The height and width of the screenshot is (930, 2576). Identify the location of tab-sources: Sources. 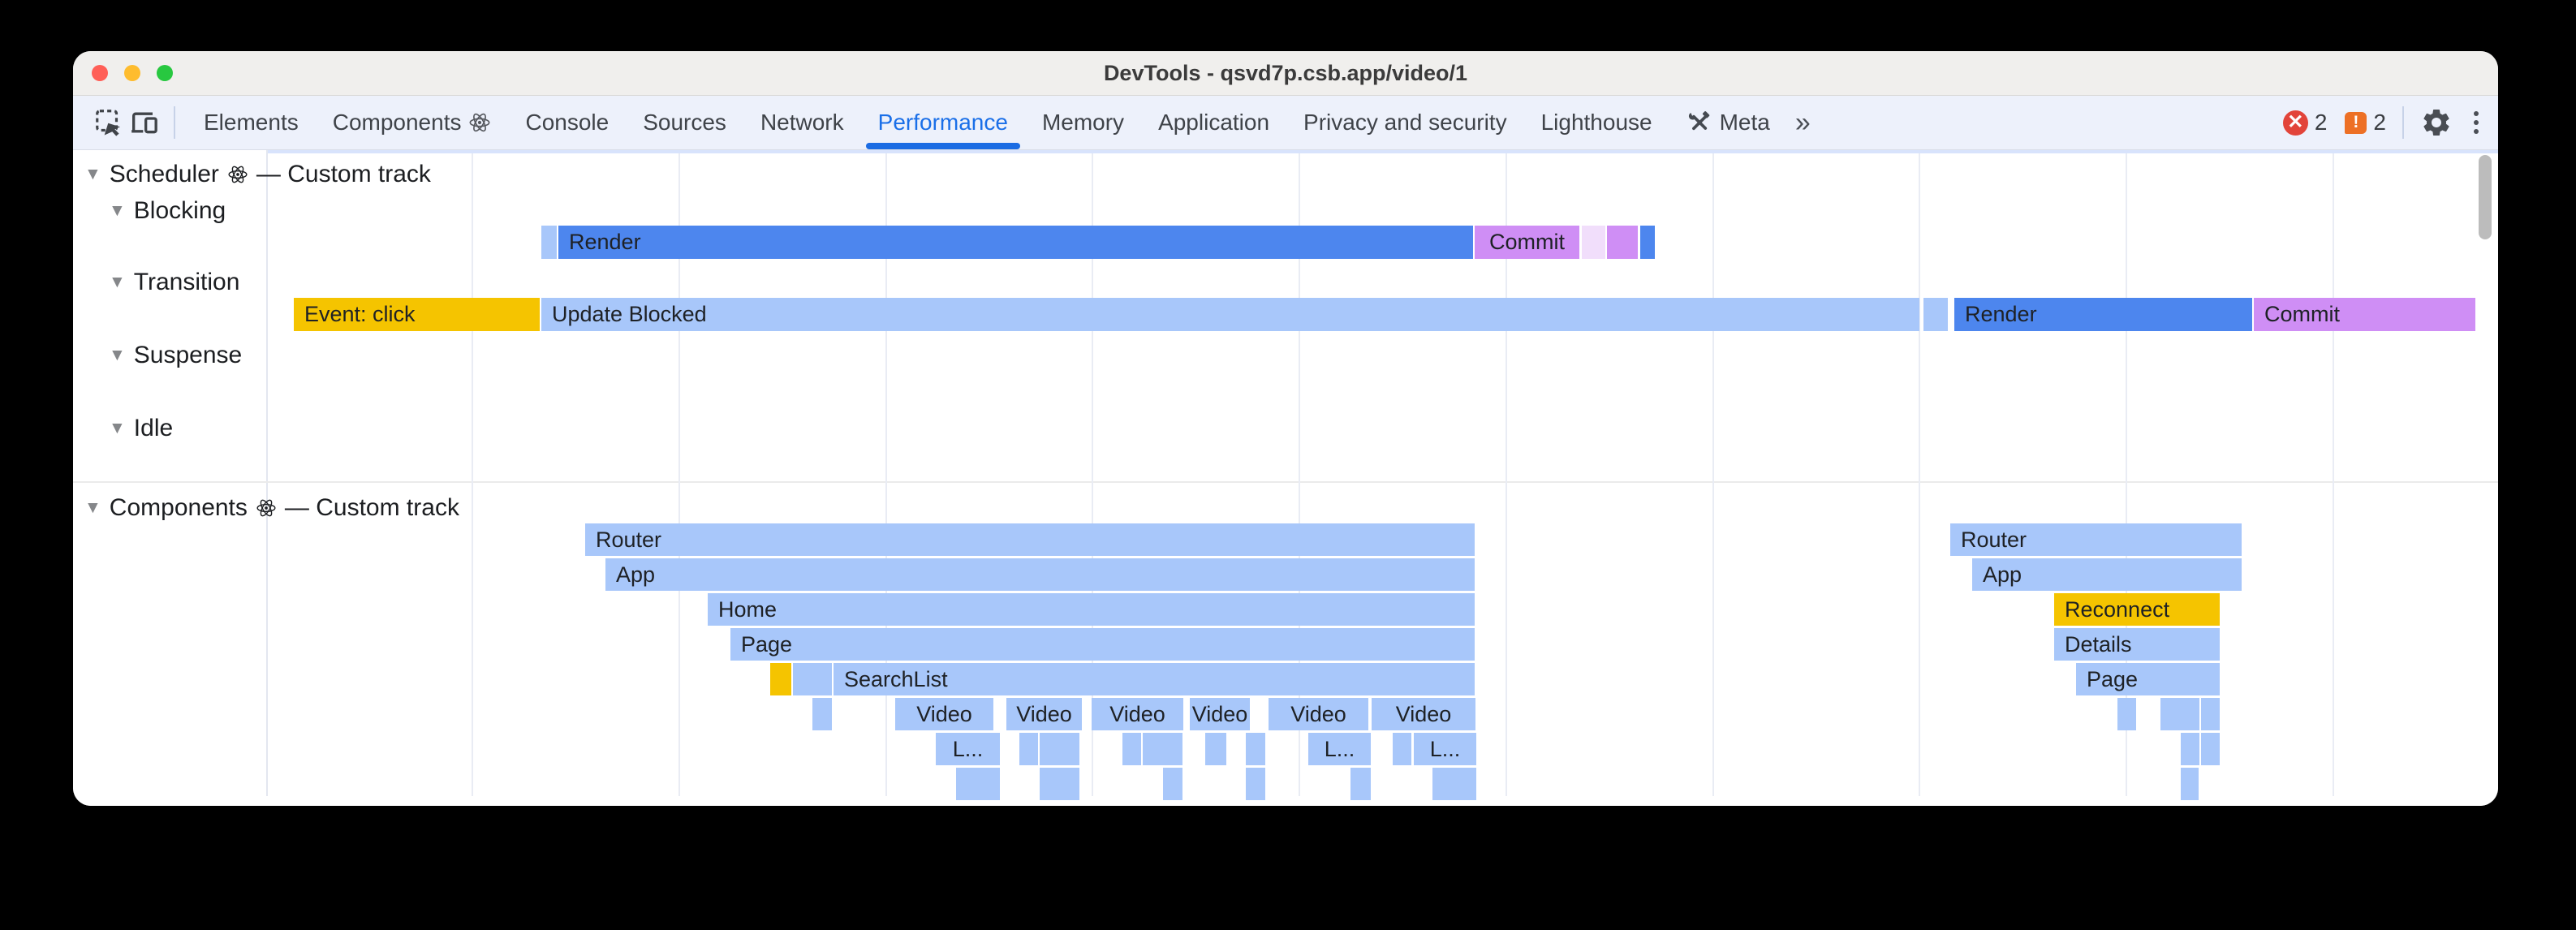
(685, 122).